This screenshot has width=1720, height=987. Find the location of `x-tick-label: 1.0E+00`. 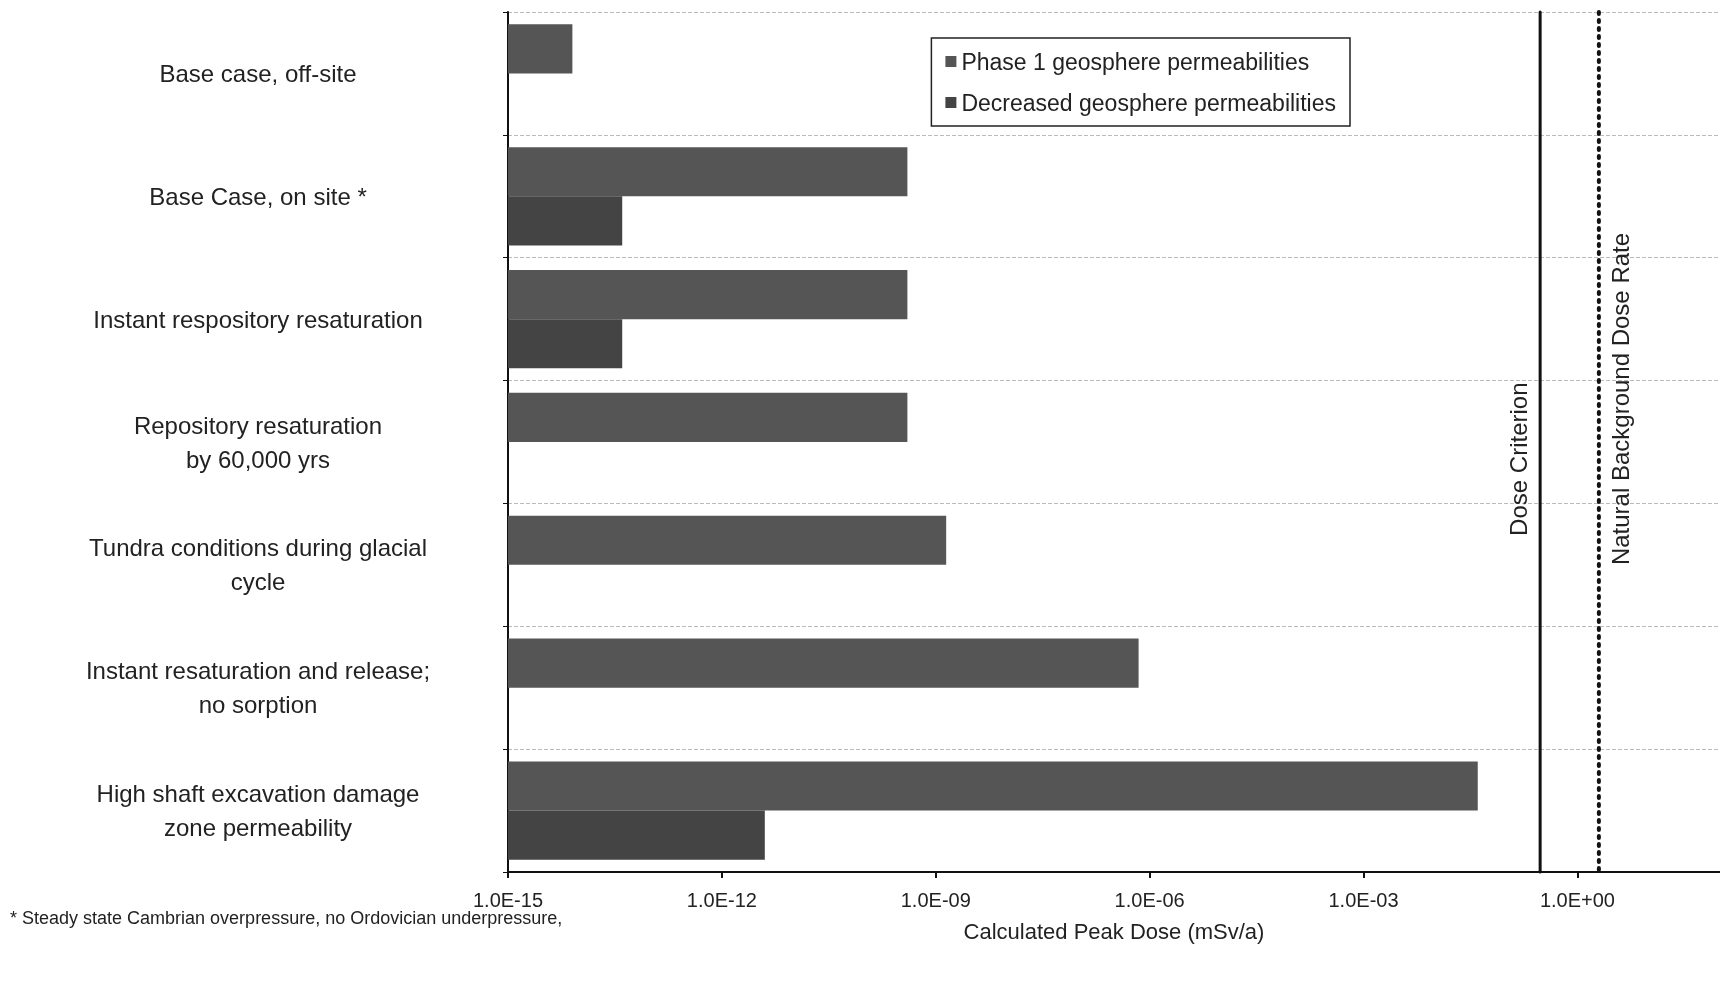

x-tick-label: 1.0E+00 is located at coordinates (1577, 900).